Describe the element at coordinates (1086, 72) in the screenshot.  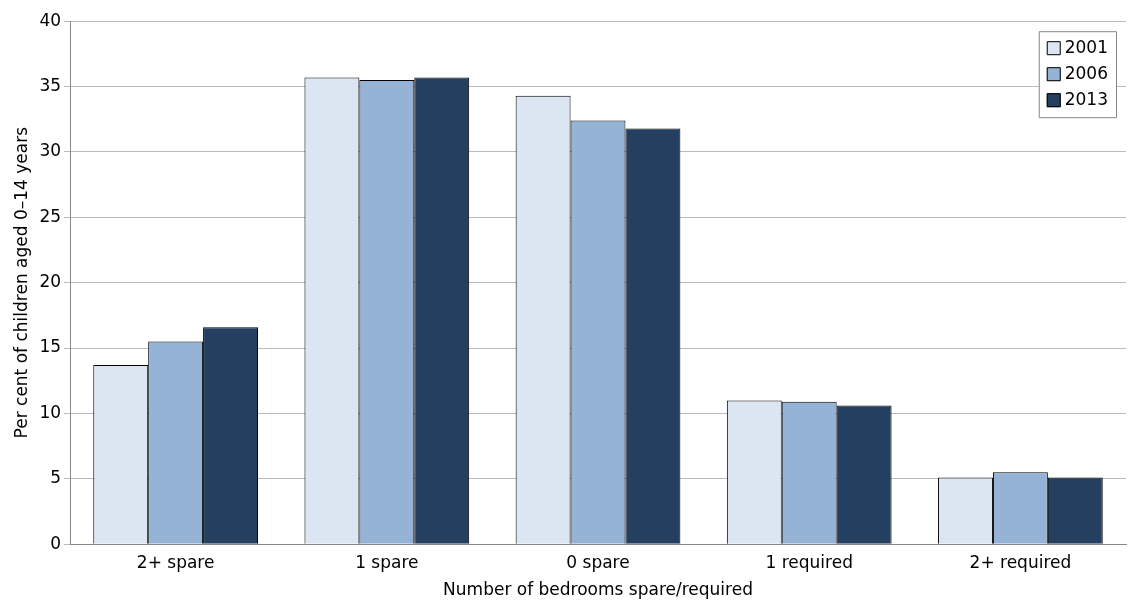
I see `legend-label: 2006` at that location.